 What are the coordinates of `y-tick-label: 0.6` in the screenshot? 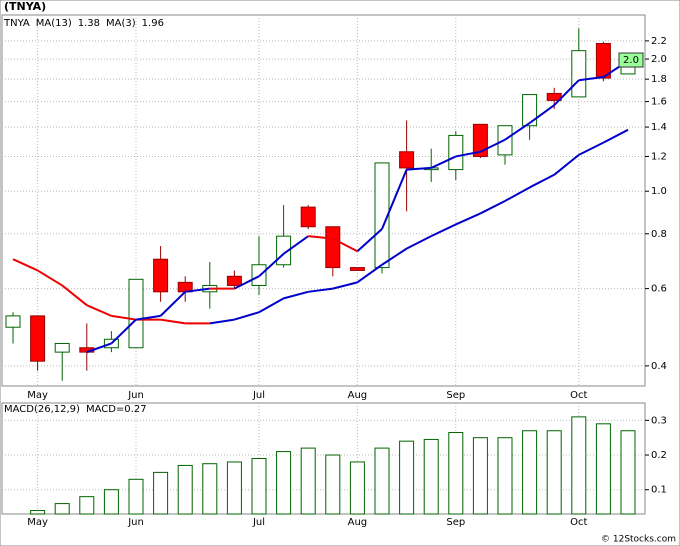 It's located at (659, 289).